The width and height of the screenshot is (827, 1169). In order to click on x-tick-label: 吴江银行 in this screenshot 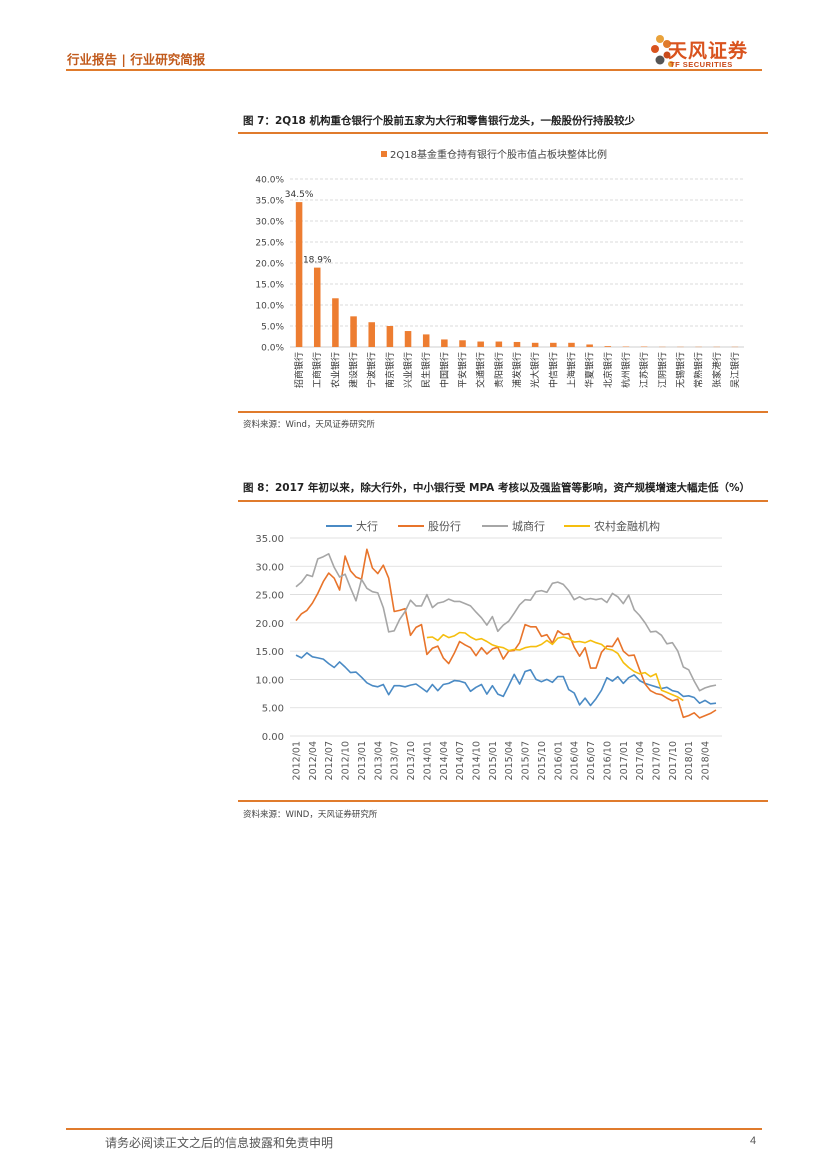, I will do `click(735, 370)`.